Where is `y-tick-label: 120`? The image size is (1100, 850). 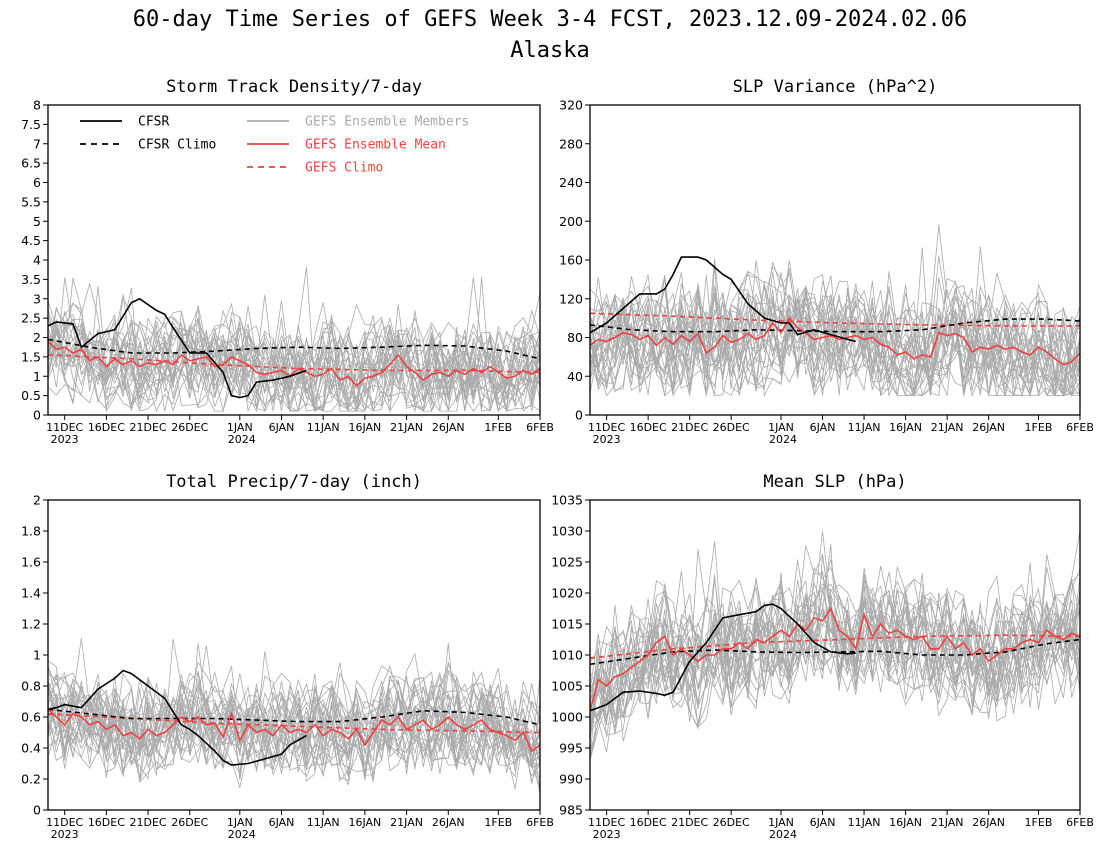 y-tick-label: 120 is located at coordinates (571, 298).